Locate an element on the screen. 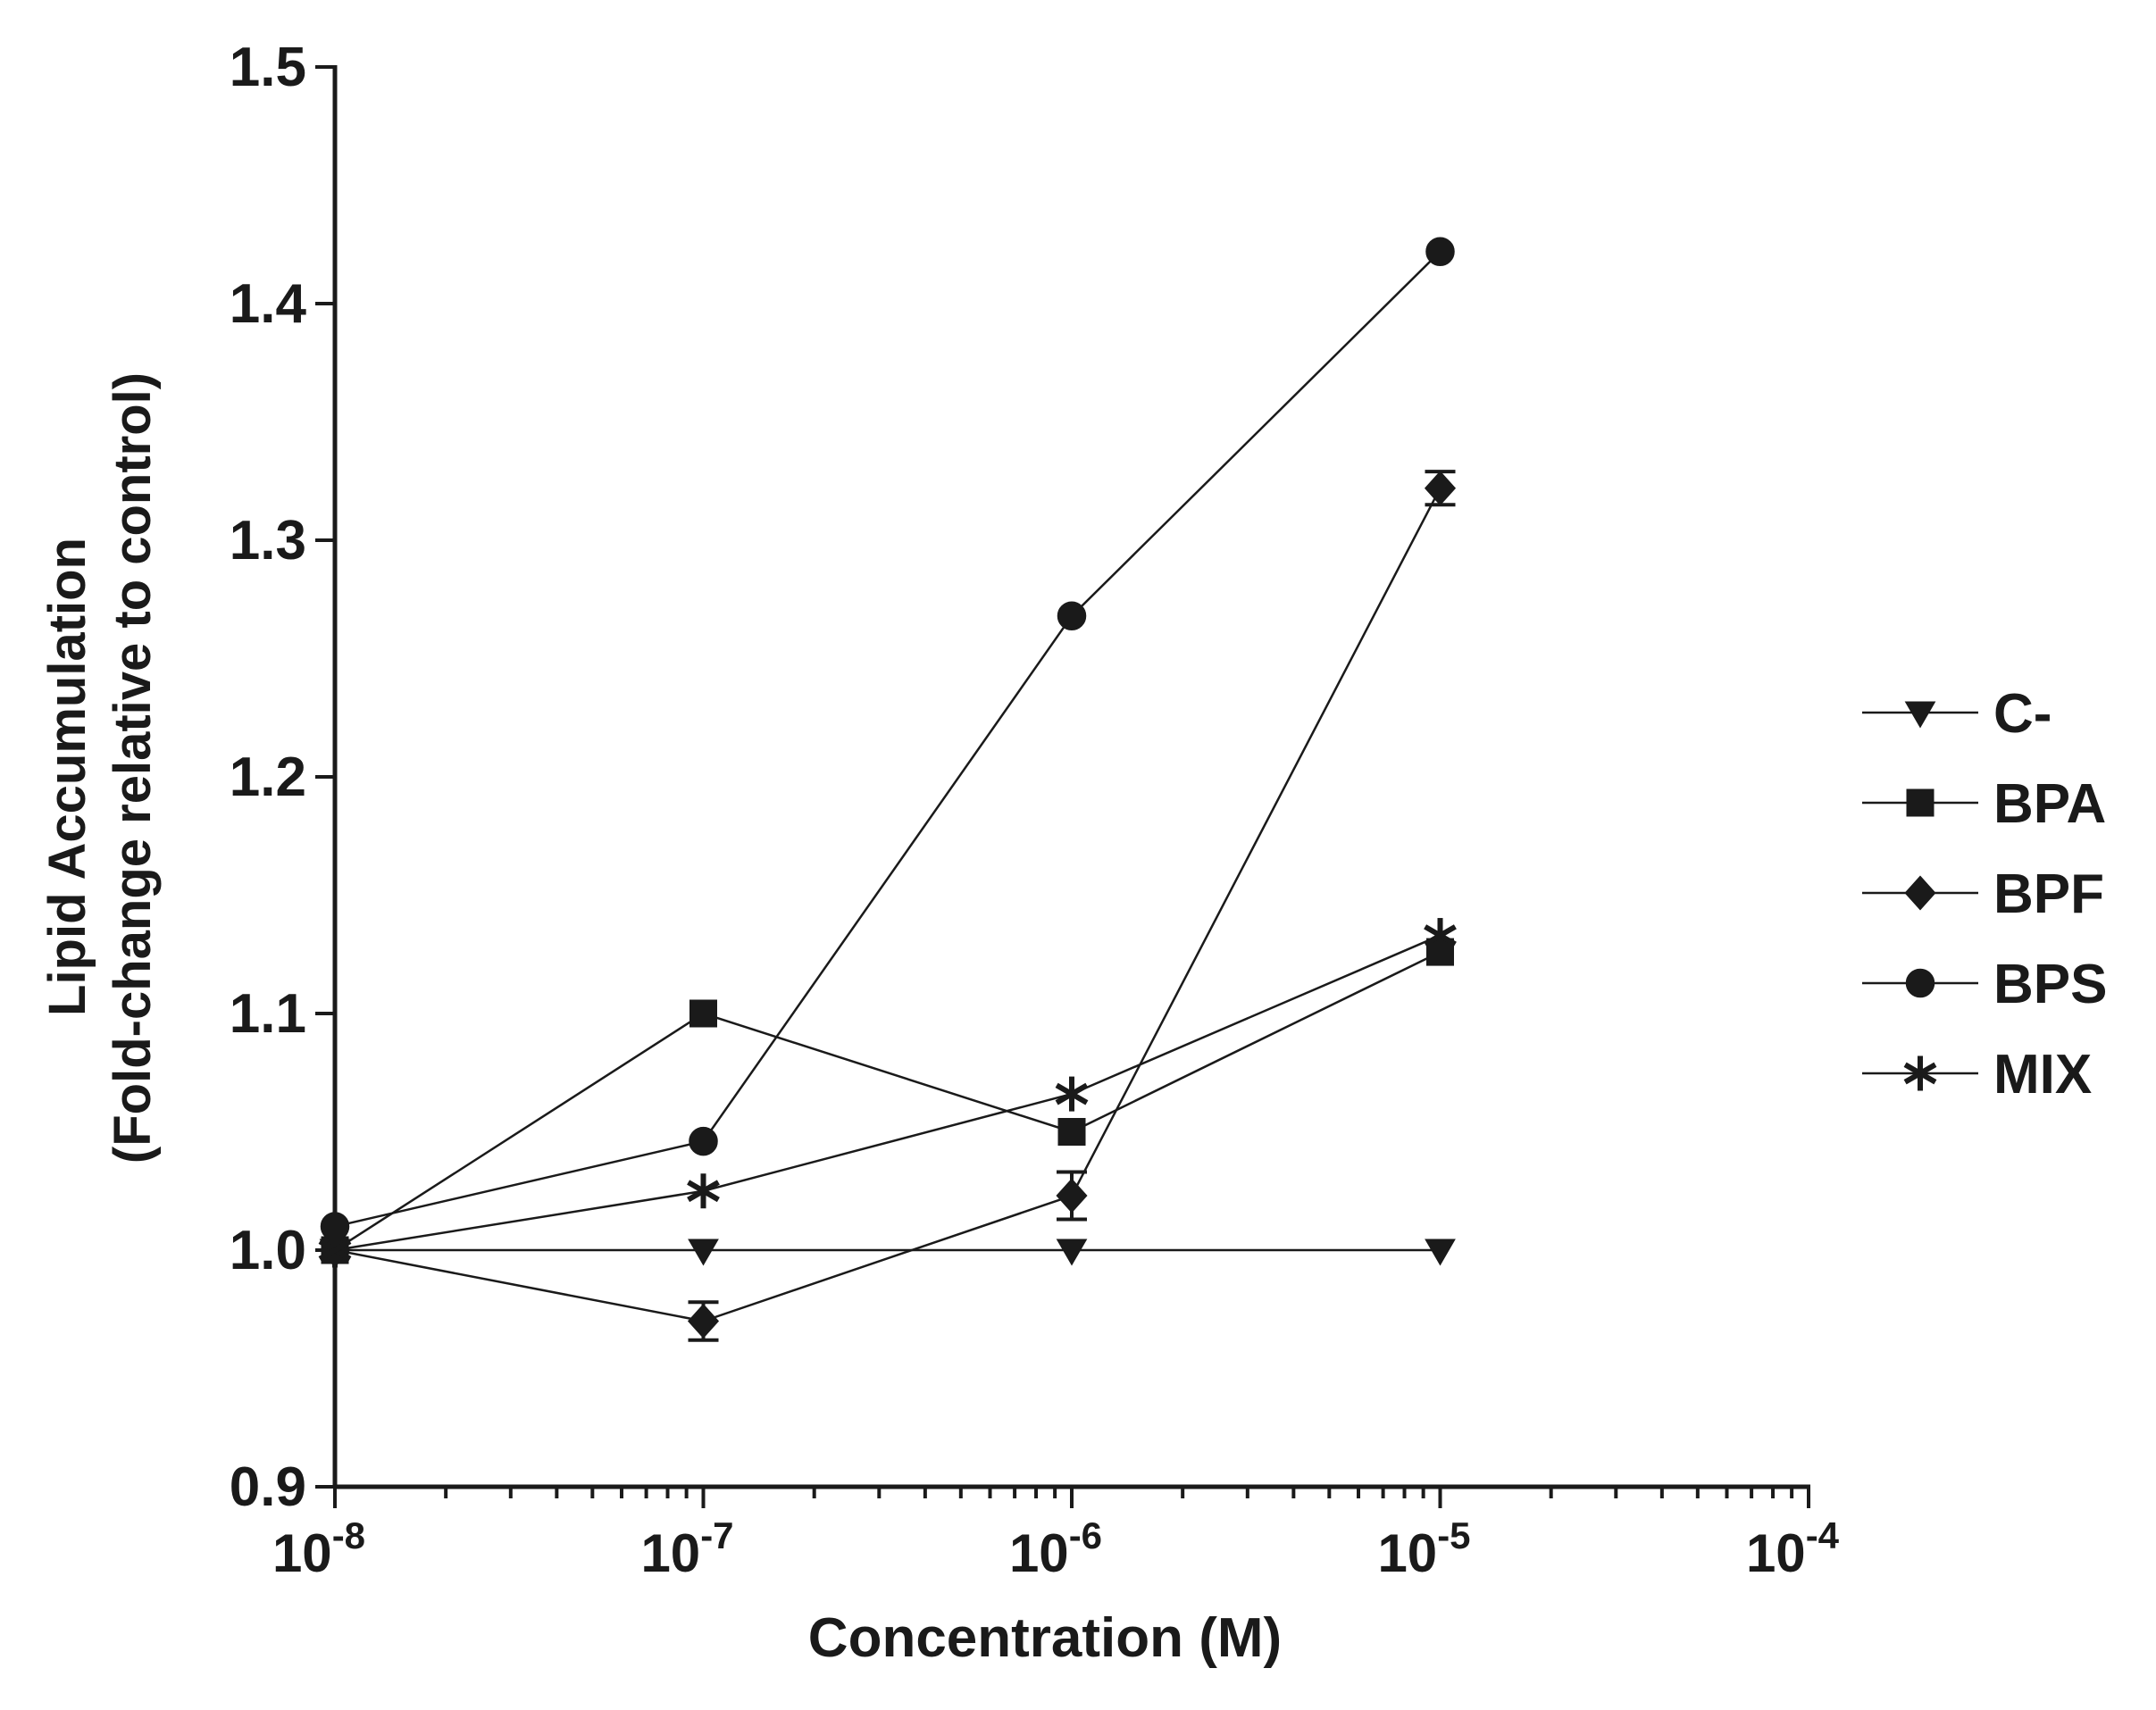 Image resolution: width=2156 pixels, height=1710 pixels. legend-marker-MIX is located at coordinates (1920, 1073).